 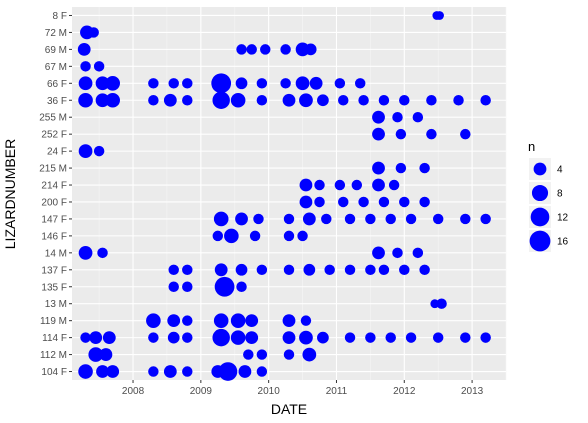 I want to click on legend-label: 16, so click(x=563, y=242).